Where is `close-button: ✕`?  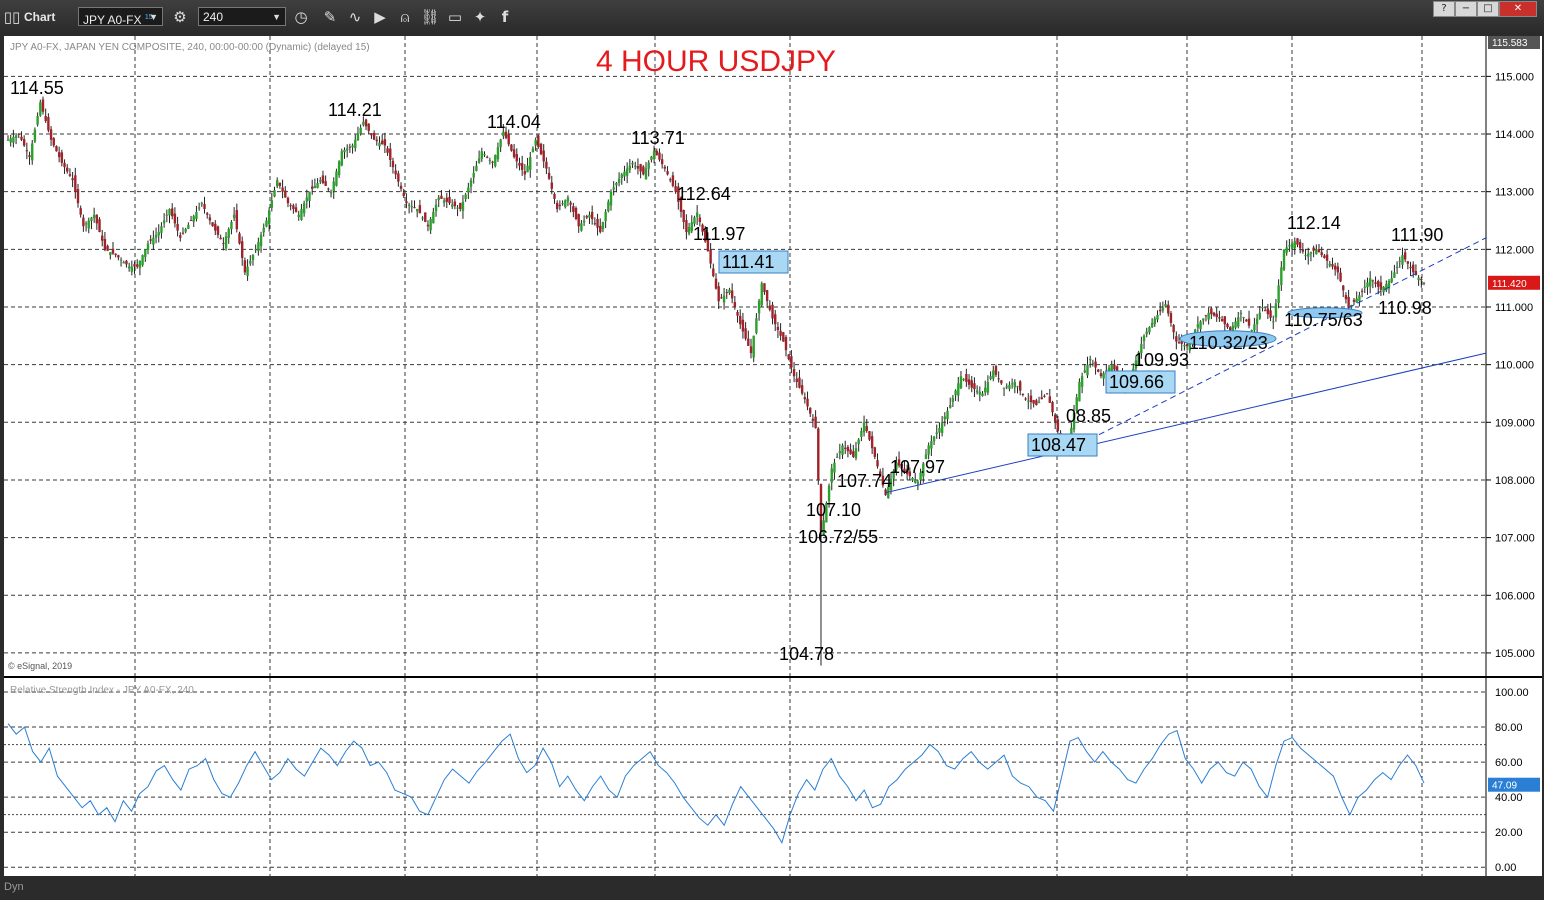 close-button: ✕ is located at coordinates (1518, 9).